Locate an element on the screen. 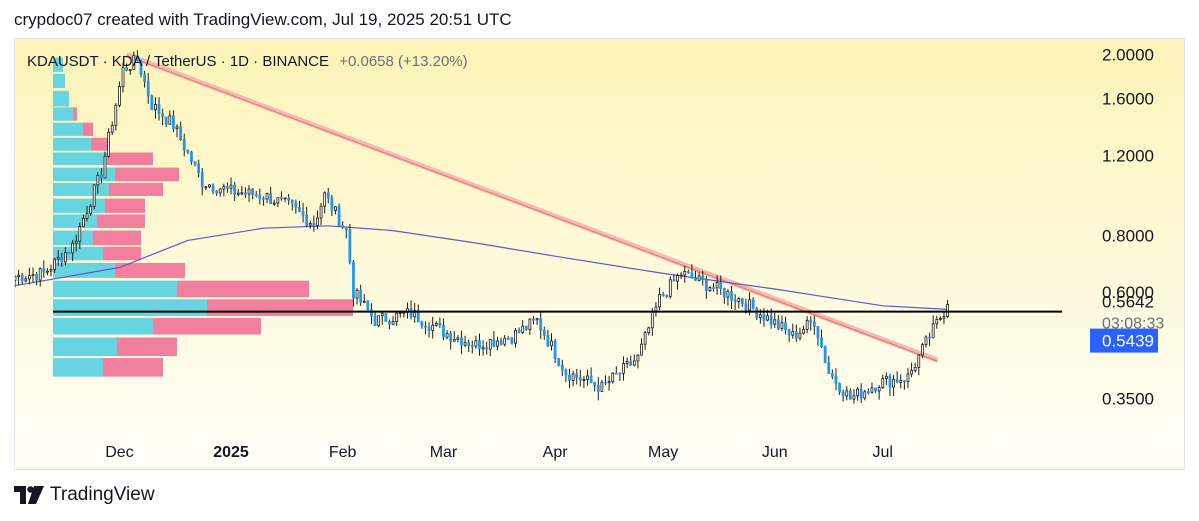 This screenshot has width=1199, height=521. bar-countdown-label: 03:08:33 is located at coordinates (1133, 323).